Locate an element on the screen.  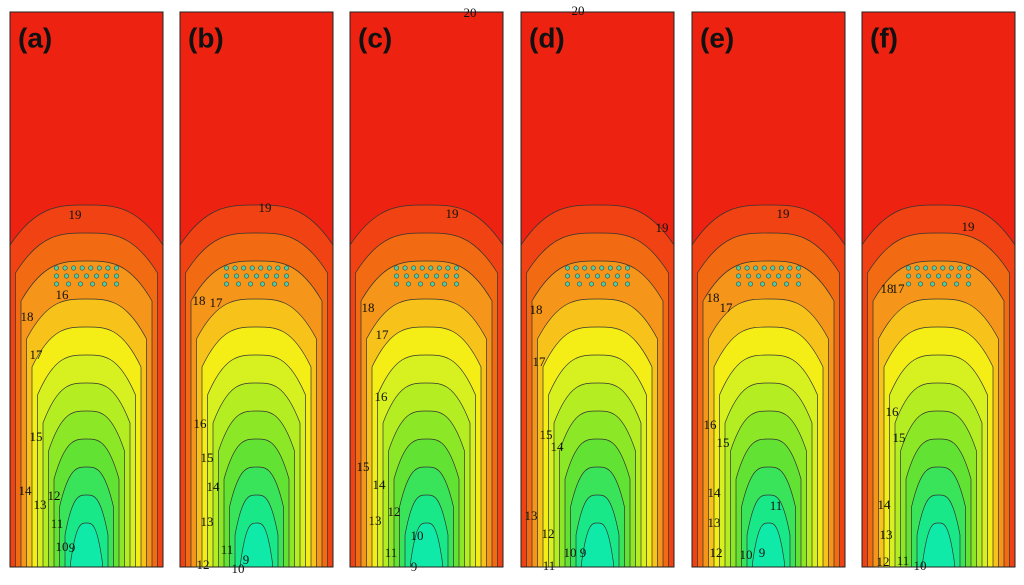
panel-frame is located at coordinates (426, 289).